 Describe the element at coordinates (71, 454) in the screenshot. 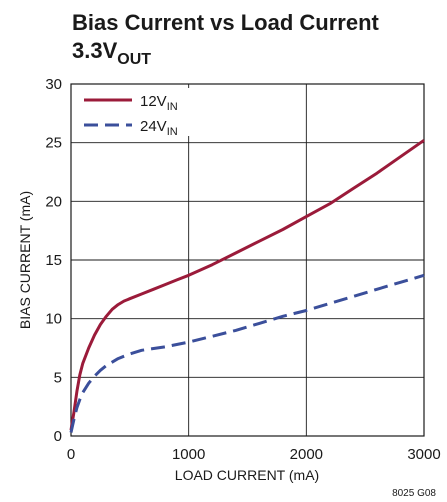

I see `x-tick-label-0: 0` at that location.